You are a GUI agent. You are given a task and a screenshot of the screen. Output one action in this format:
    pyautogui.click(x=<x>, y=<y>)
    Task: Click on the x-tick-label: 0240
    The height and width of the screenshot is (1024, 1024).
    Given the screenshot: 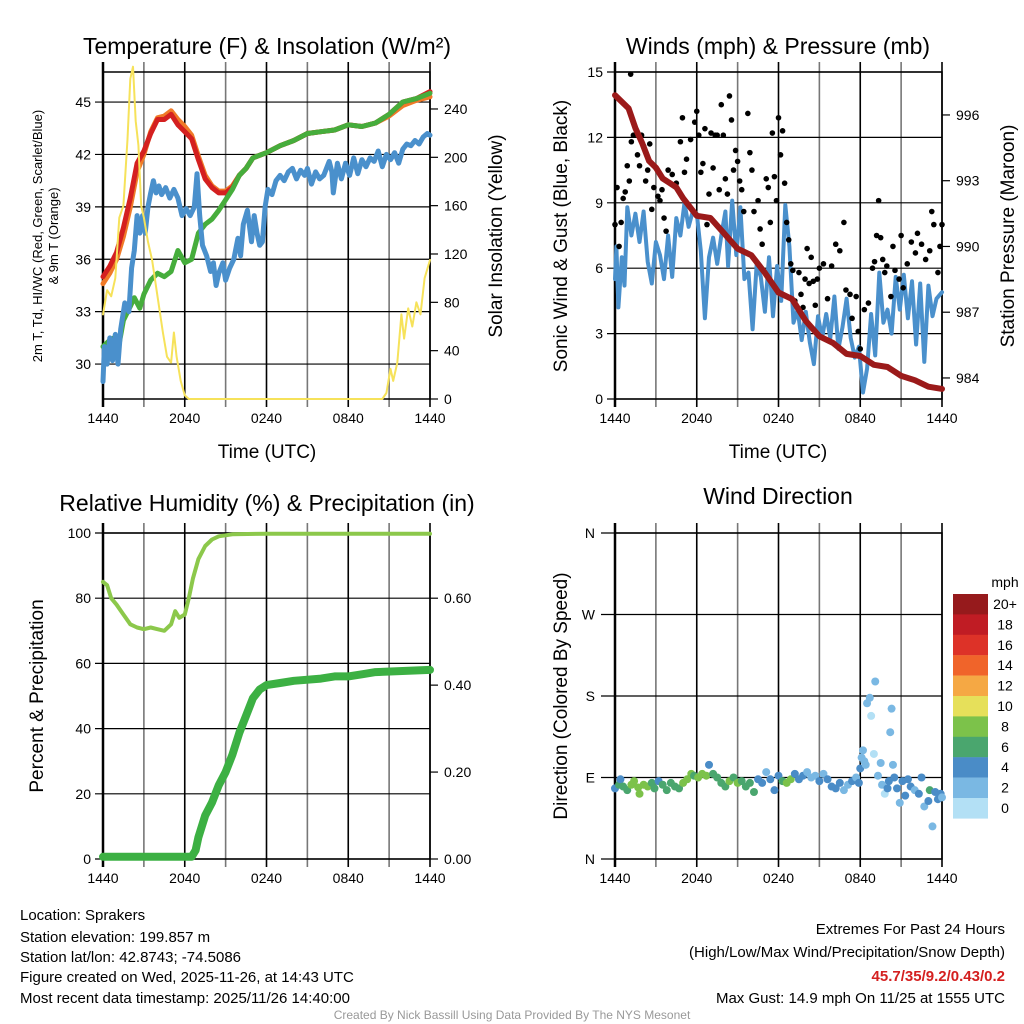 What is the action you would take?
    pyautogui.click(x=266, y=878)
    